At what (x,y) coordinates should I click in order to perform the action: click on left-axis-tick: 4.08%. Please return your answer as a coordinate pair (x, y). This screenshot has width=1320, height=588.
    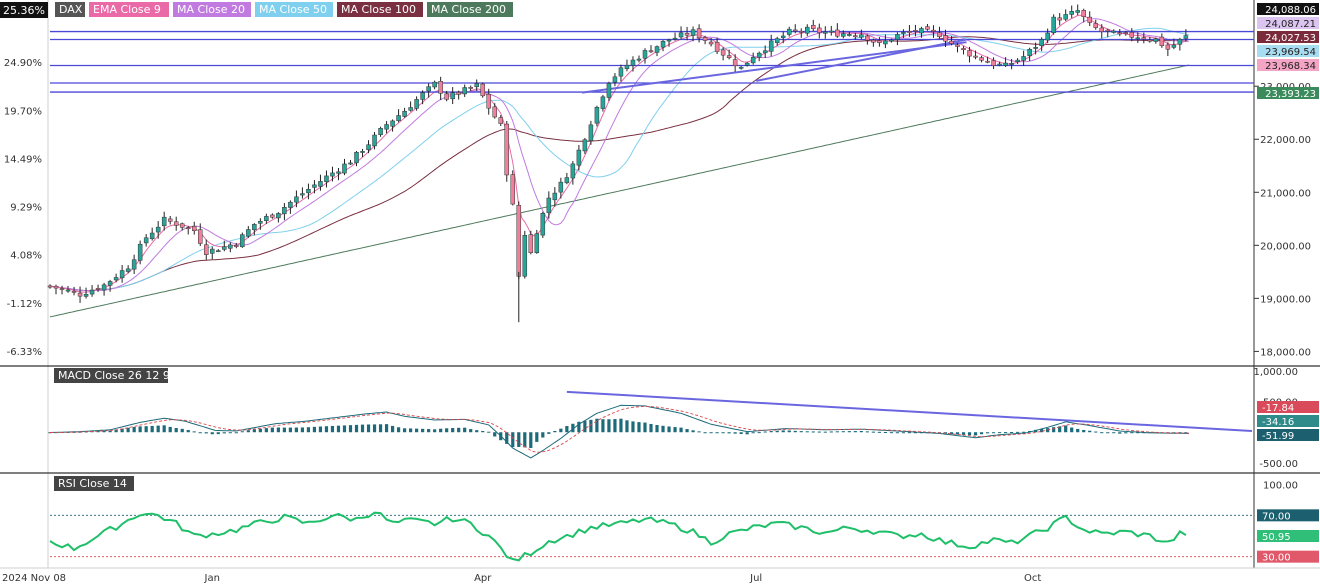
    Looking at the image, I should click on (26, 256).